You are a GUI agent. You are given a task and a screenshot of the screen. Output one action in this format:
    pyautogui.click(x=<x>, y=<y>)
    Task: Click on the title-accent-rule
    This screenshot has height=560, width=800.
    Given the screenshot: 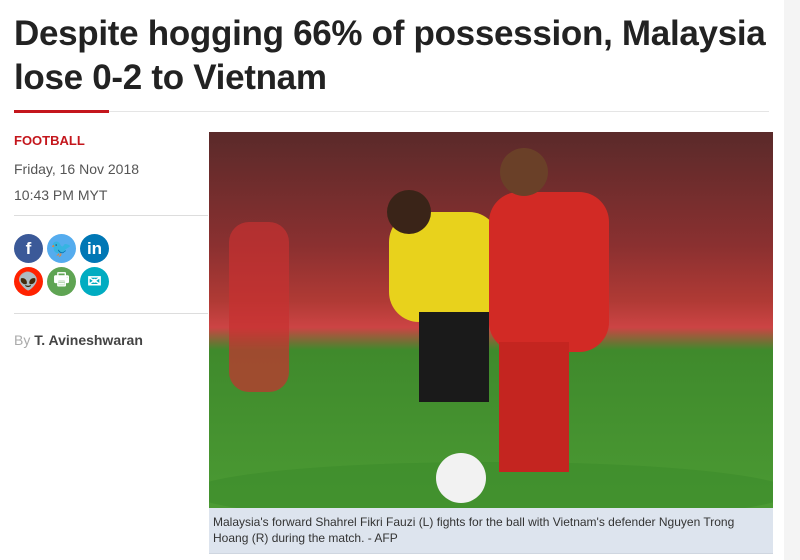 What is the action you would take?
    pyautogui.click(x=61, y=111)
    